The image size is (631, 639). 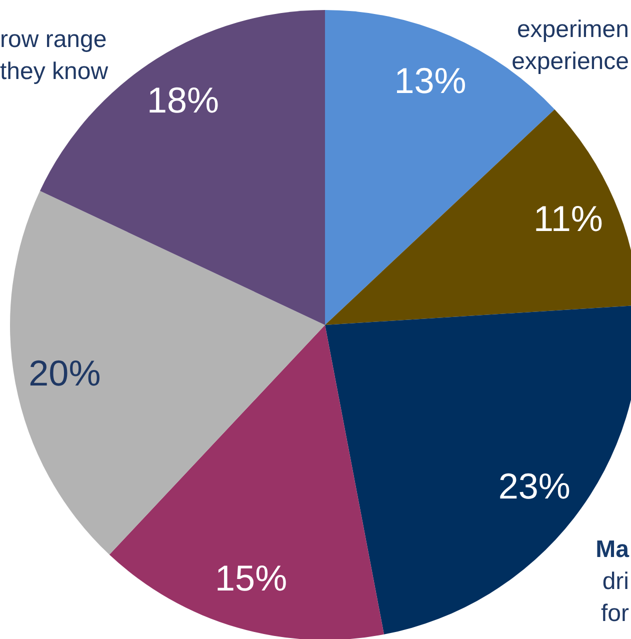 What do you see at coordinates (534, 485) in the screenshot?
I see `data-label: 23%` at bounding box center [534, 485].